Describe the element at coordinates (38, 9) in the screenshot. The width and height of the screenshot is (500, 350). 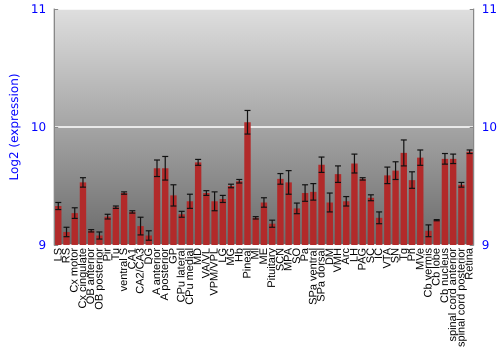
I see `y-tick-label: 11` at that location.